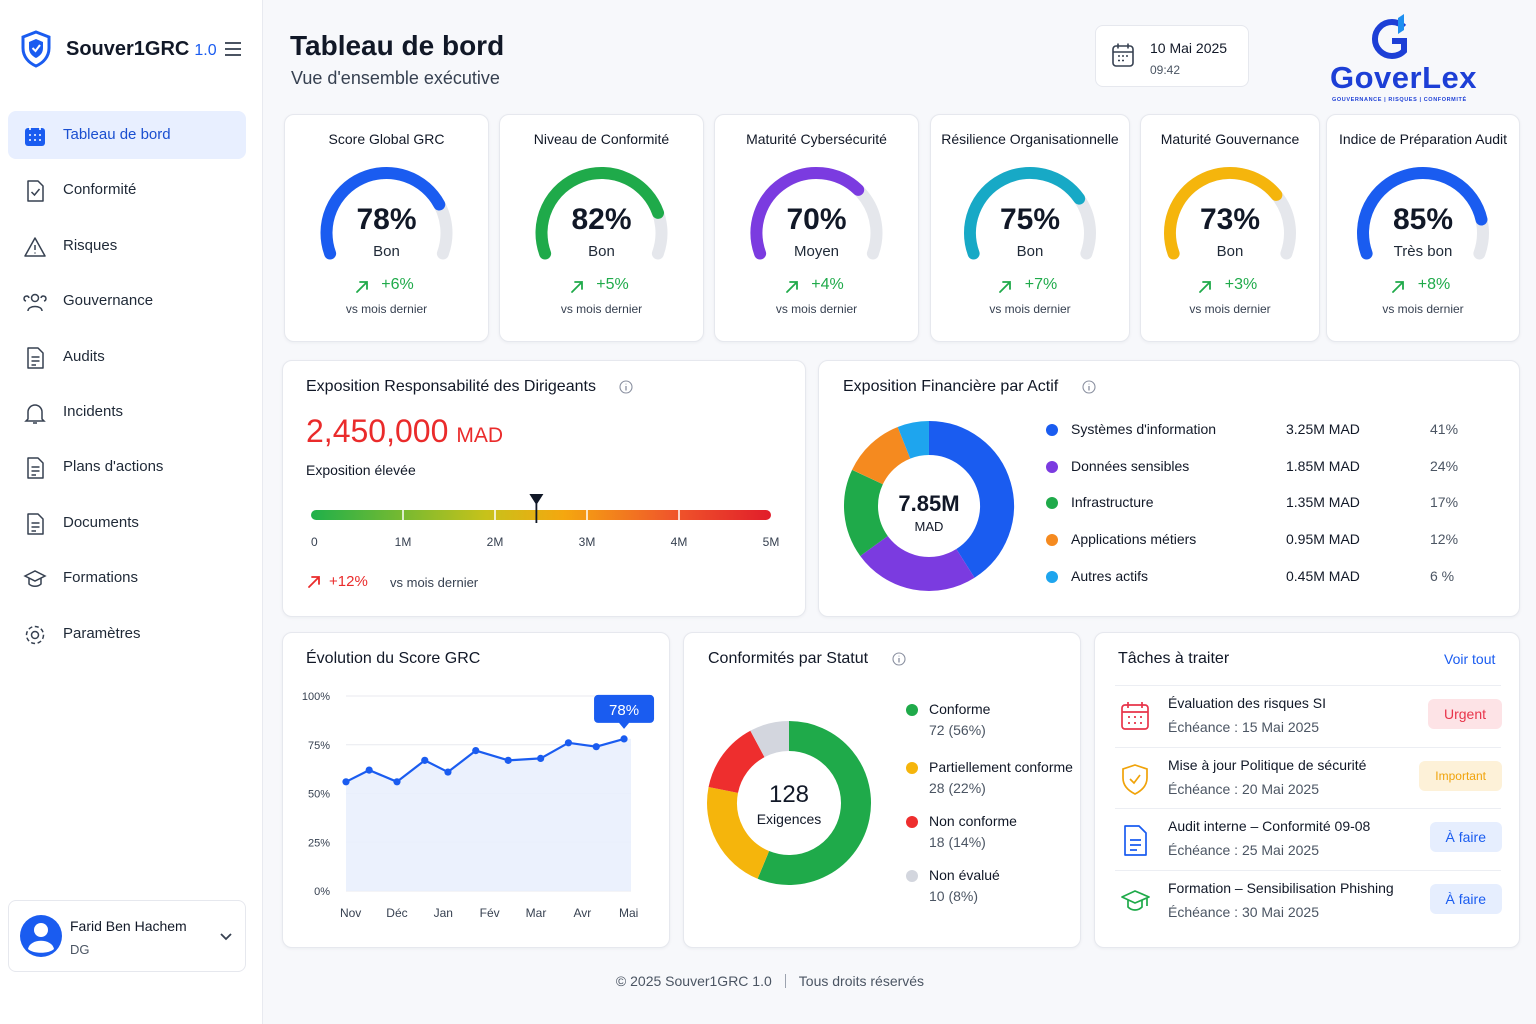 The height and width of the screenshot is (1024, 1536). Describe the element at coordinates (226, 937) in the screenshot. I see `chevron-icon` at that location.